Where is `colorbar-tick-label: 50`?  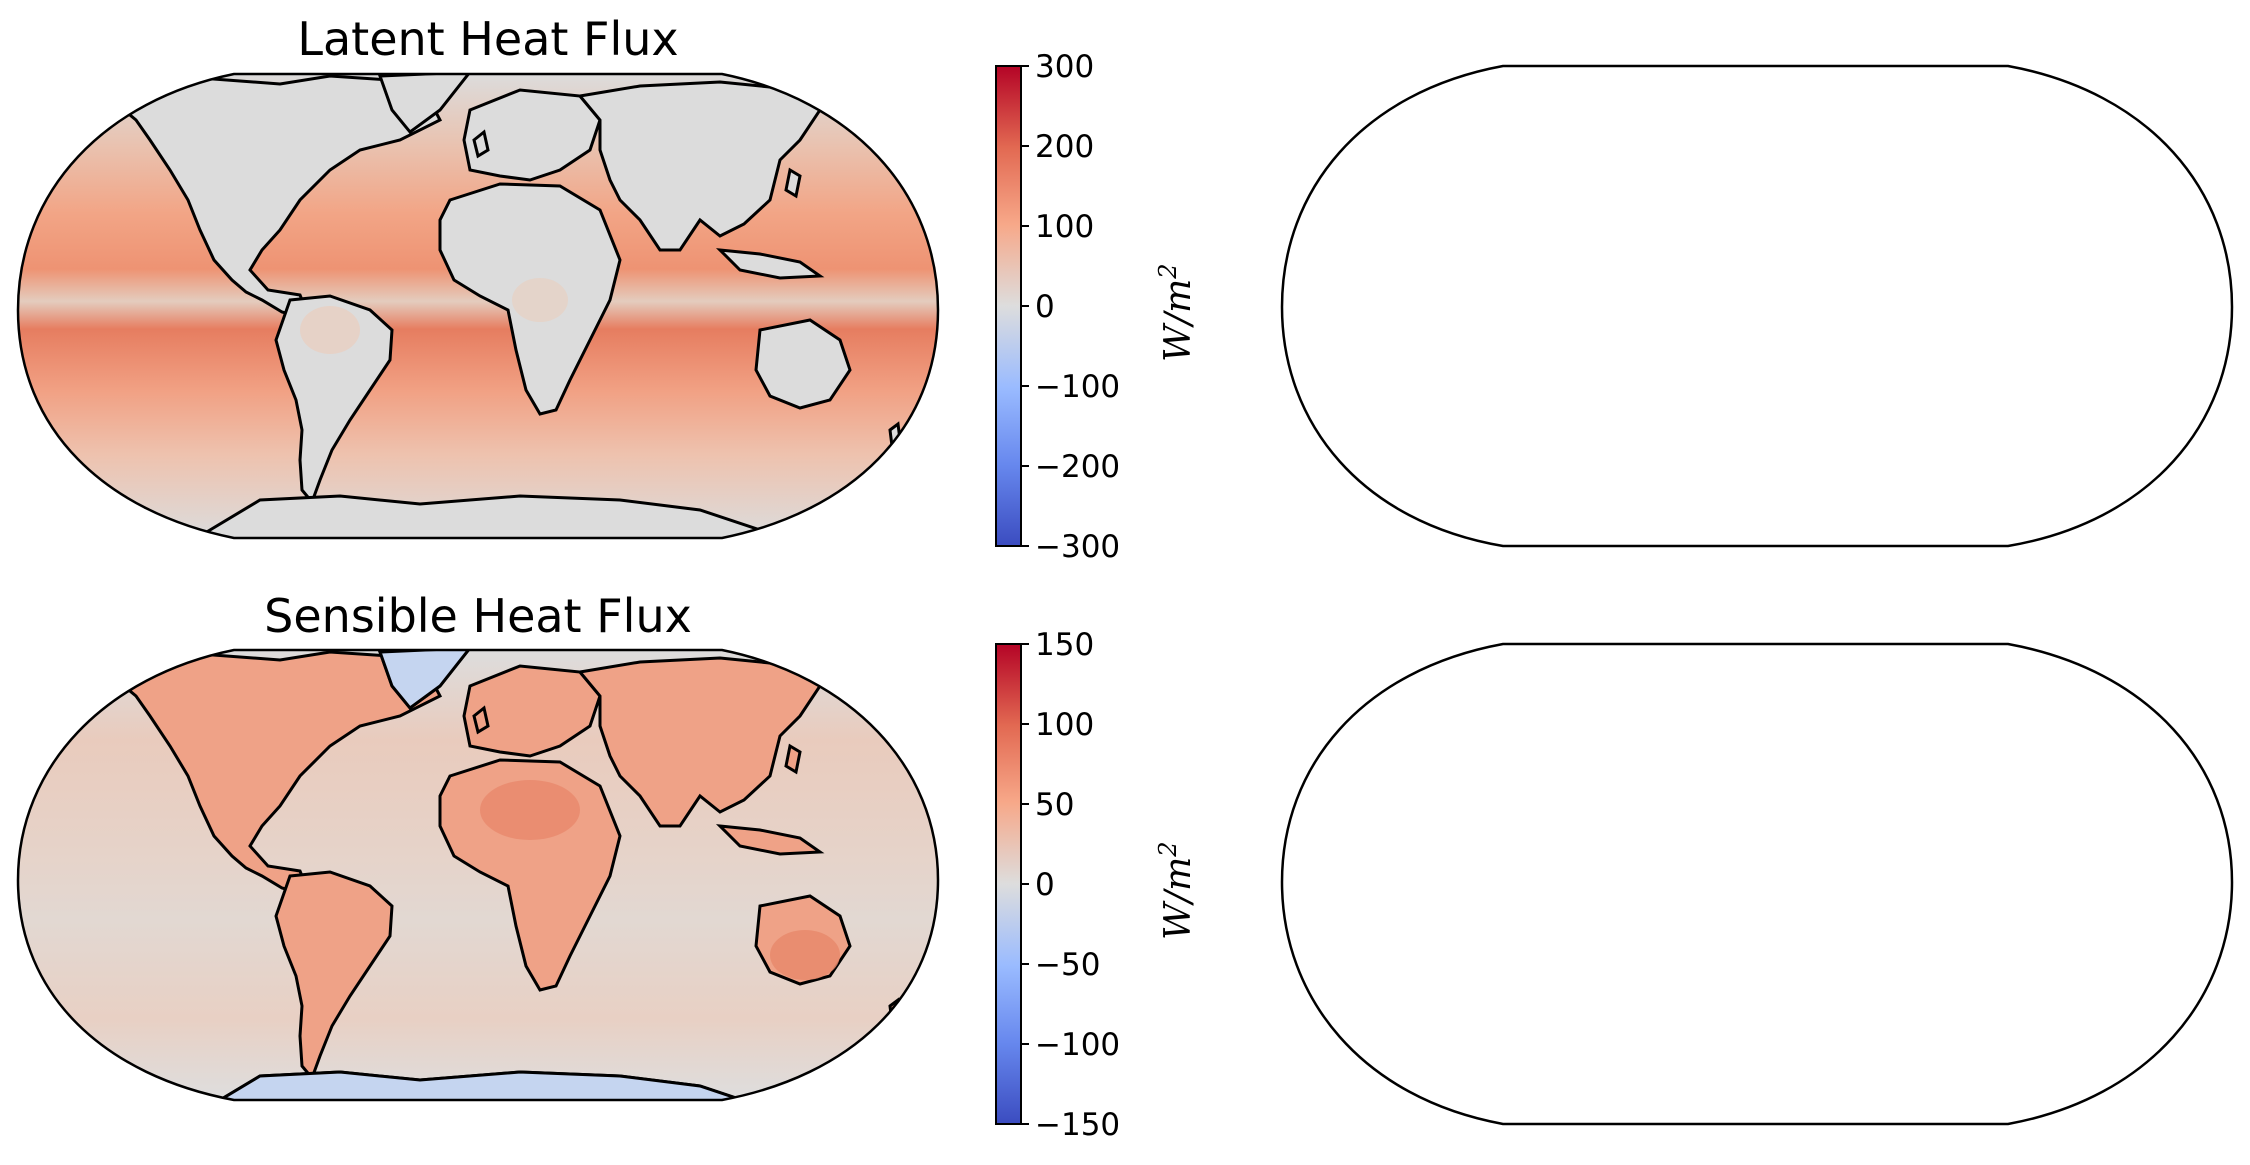
colorbar-tick-label: 50 is located at coordinates (1054, 805).